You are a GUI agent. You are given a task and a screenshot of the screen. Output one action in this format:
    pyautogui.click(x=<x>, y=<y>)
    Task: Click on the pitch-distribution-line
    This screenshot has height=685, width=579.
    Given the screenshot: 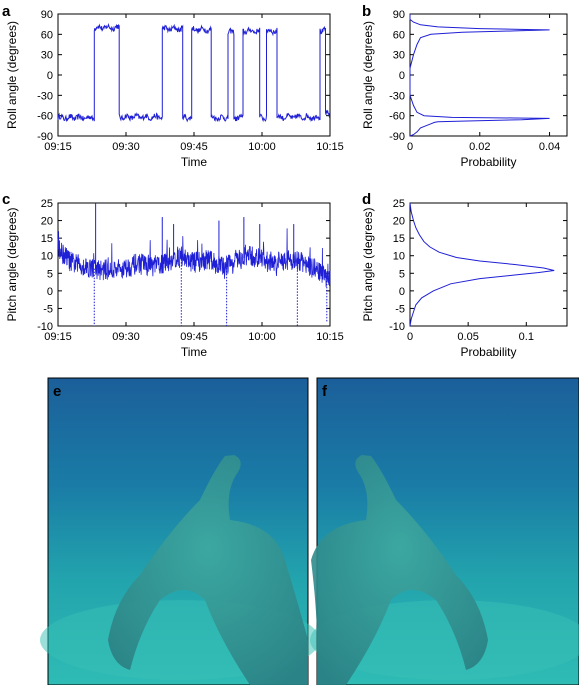 What is the action you would take?
    pyautogui.click(x=482, y=264)
    